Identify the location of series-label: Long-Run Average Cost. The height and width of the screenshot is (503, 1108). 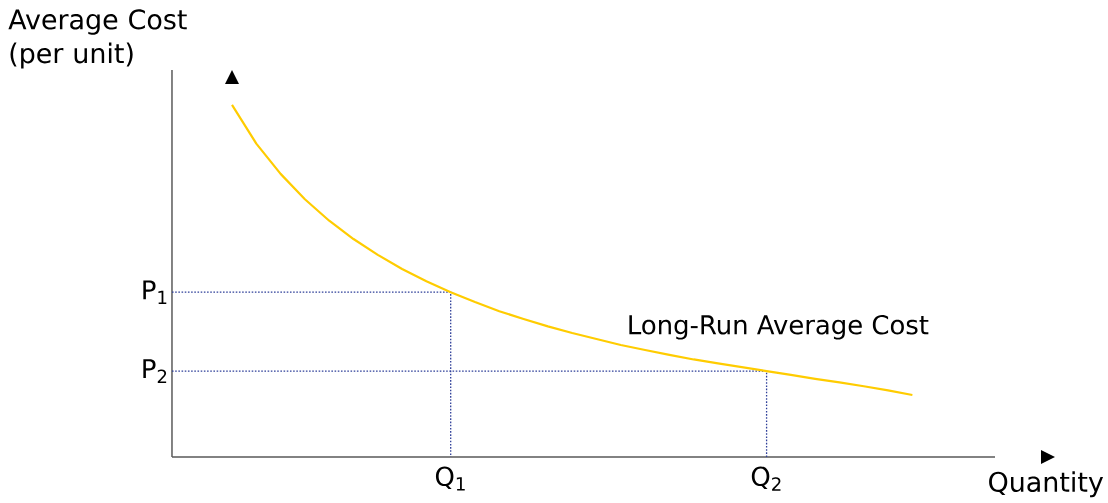
(779, 327).